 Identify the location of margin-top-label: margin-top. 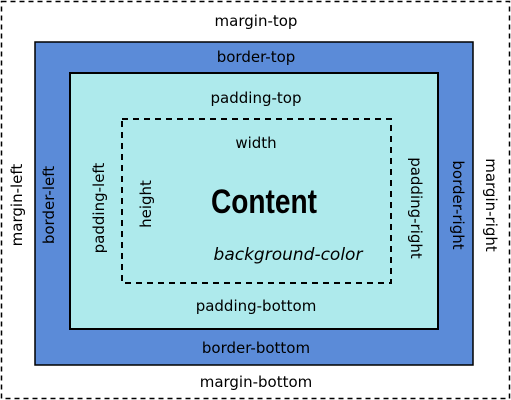
(256, 21).